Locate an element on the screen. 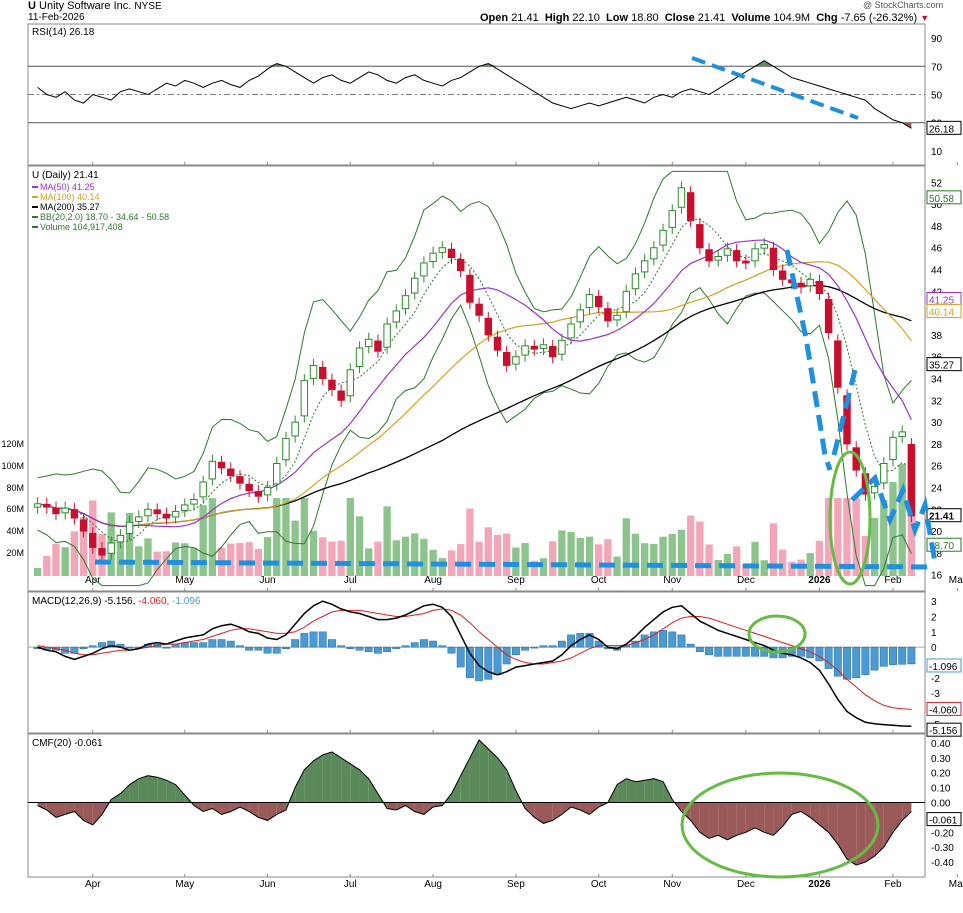  y-tick-label: 0.20 is located at coordinates (941, 774).